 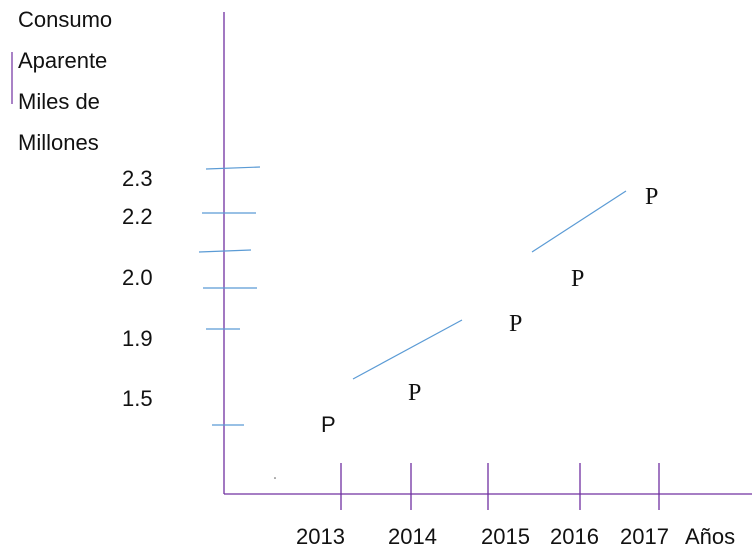 What do you see at coordinates (505, 536) in the screenshot?
I see `x-tick-label: 2015` at bounding box center [505, 536].